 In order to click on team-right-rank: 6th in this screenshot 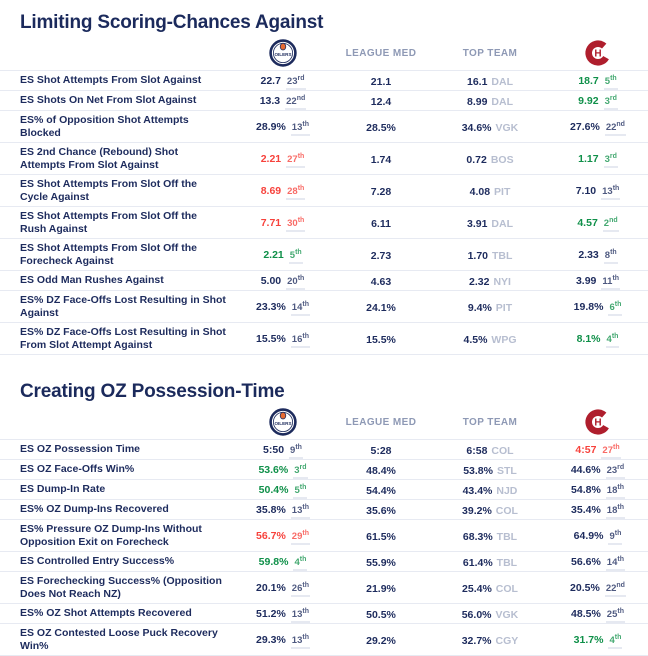, I will do `click(615, 308)`.